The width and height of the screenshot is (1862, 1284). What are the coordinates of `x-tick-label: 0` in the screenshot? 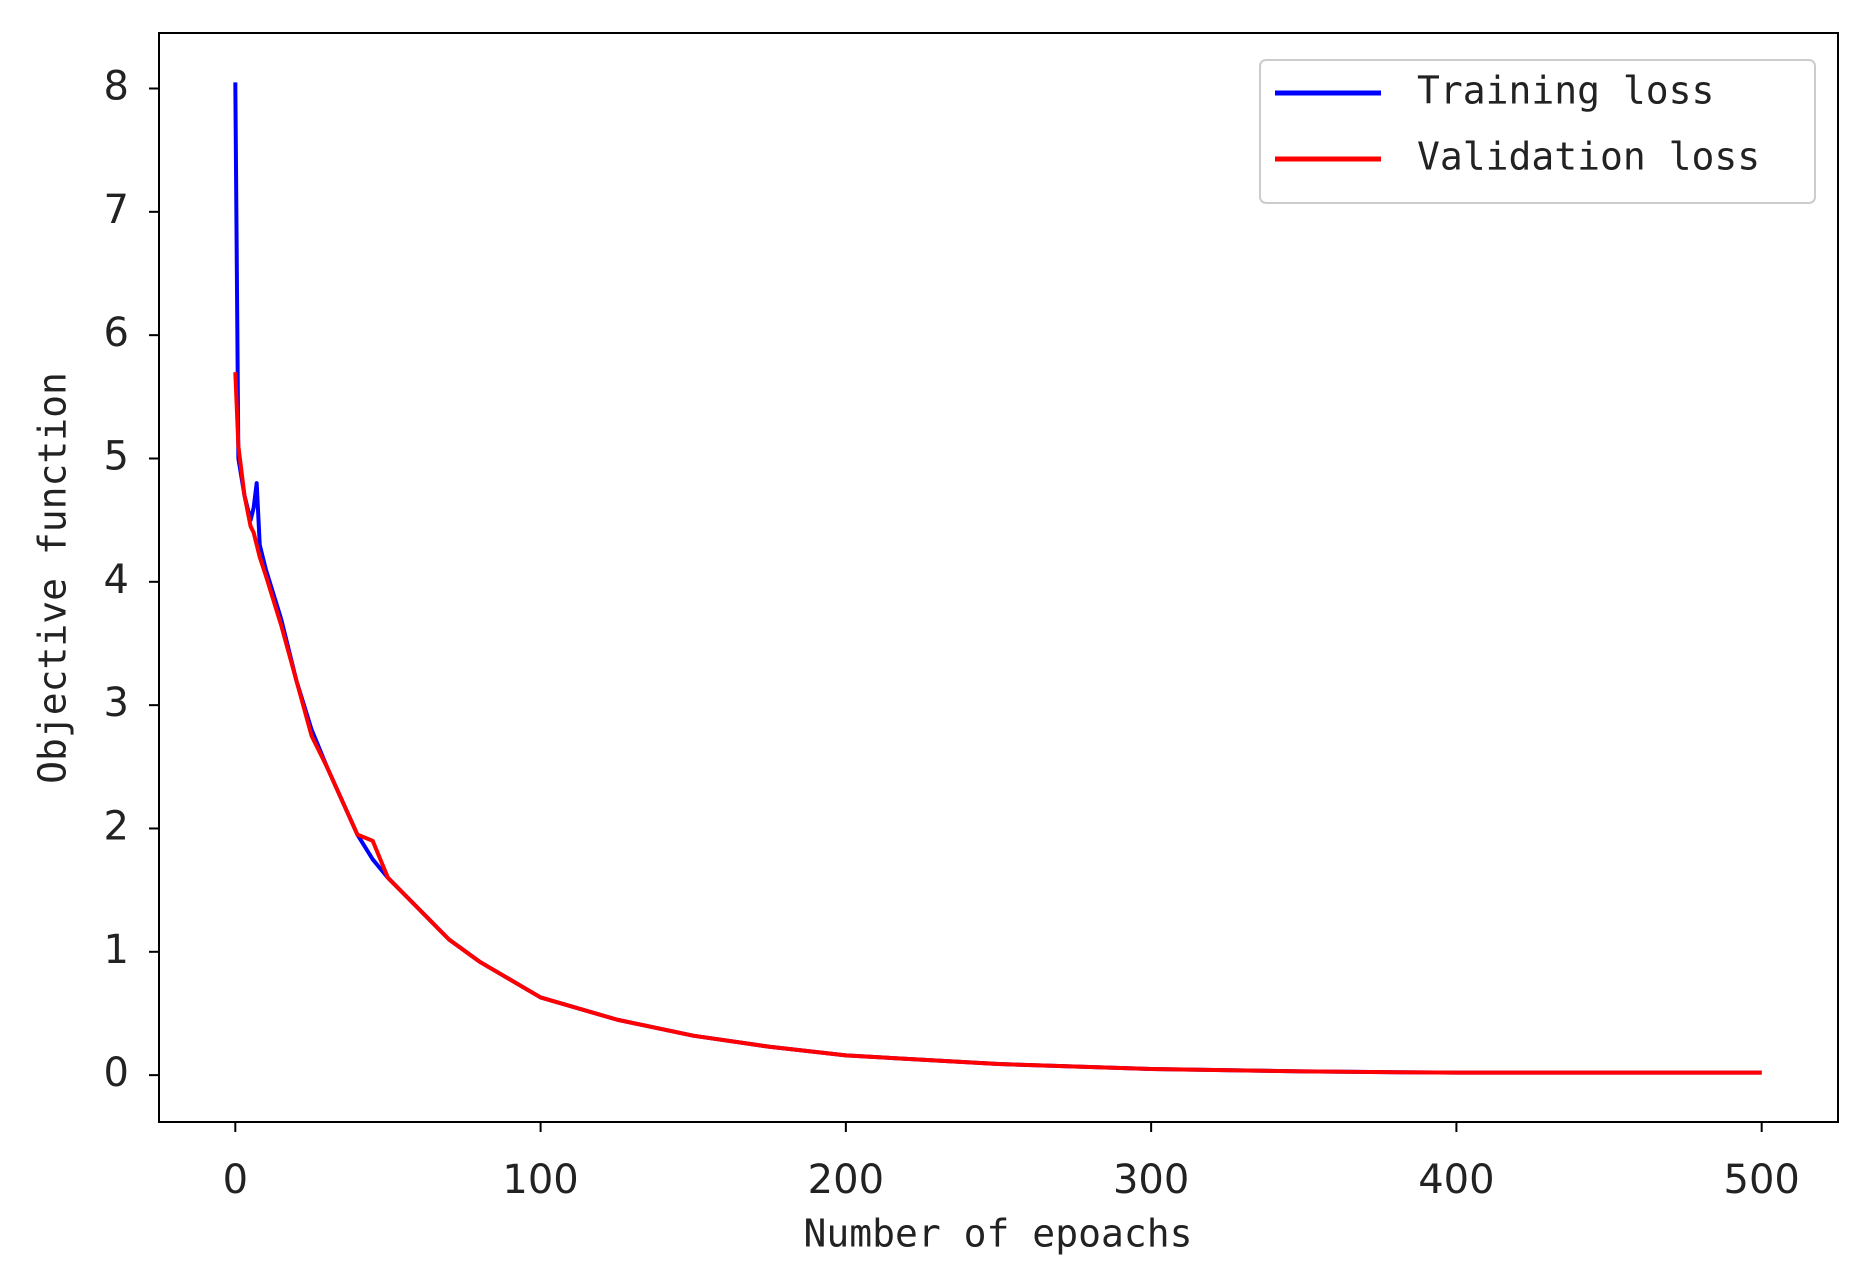 It's located at (235, 1180).